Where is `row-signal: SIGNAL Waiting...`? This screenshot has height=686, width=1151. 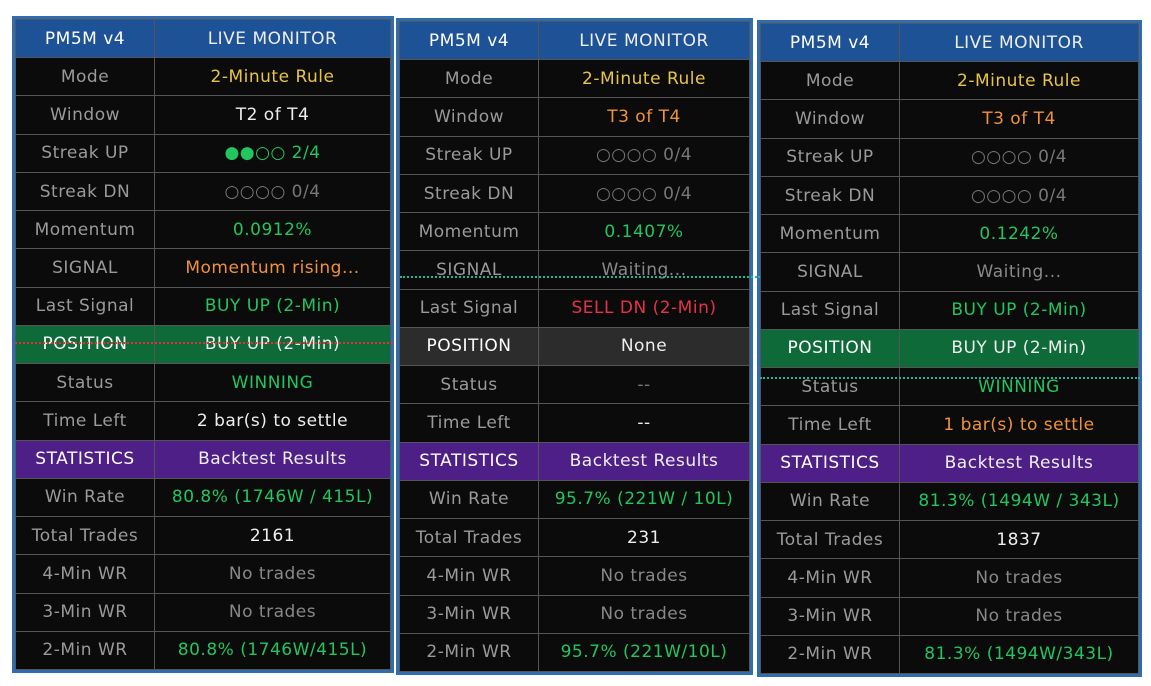 row-signal: SIGNAL Waiting... is located at coordinates (574, 270).